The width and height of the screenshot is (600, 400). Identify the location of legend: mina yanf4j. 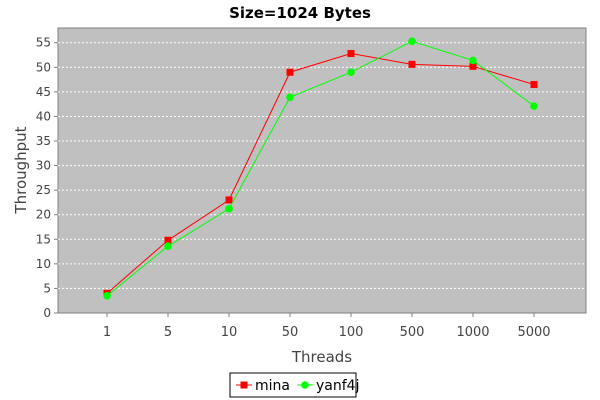
(294, 385).